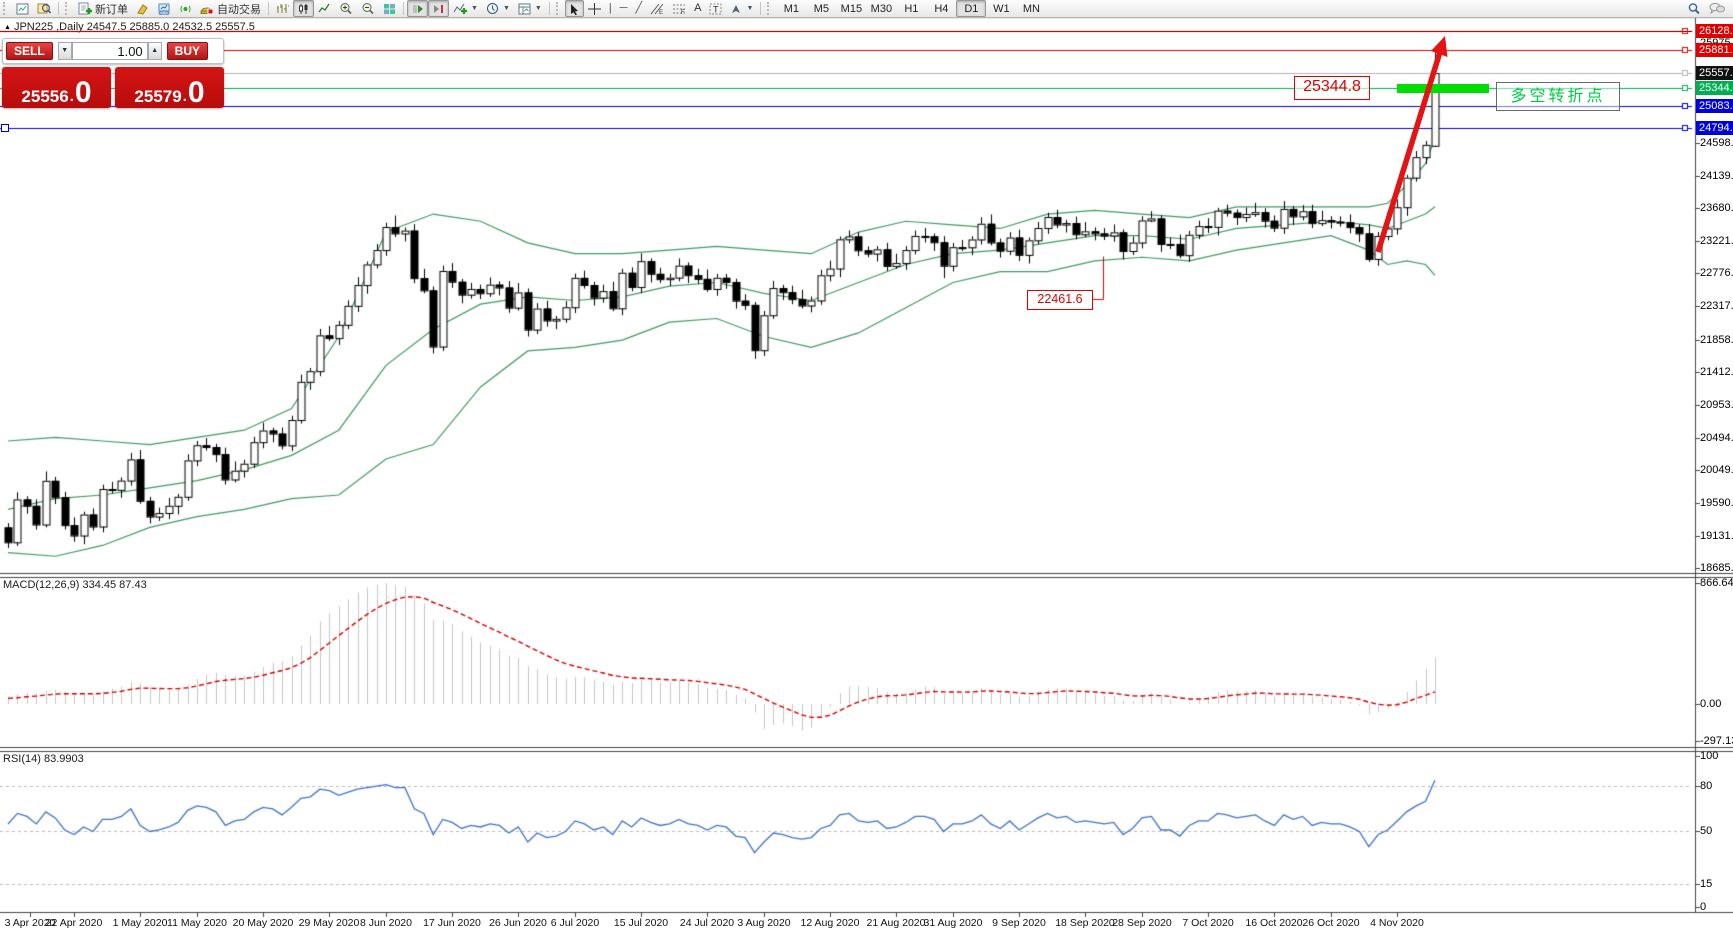 The image size is (1733, 941). What do you see at coordinates (736, 9) in the screenshot?
I see `arrows-icon` at bounding box center [736, 9].